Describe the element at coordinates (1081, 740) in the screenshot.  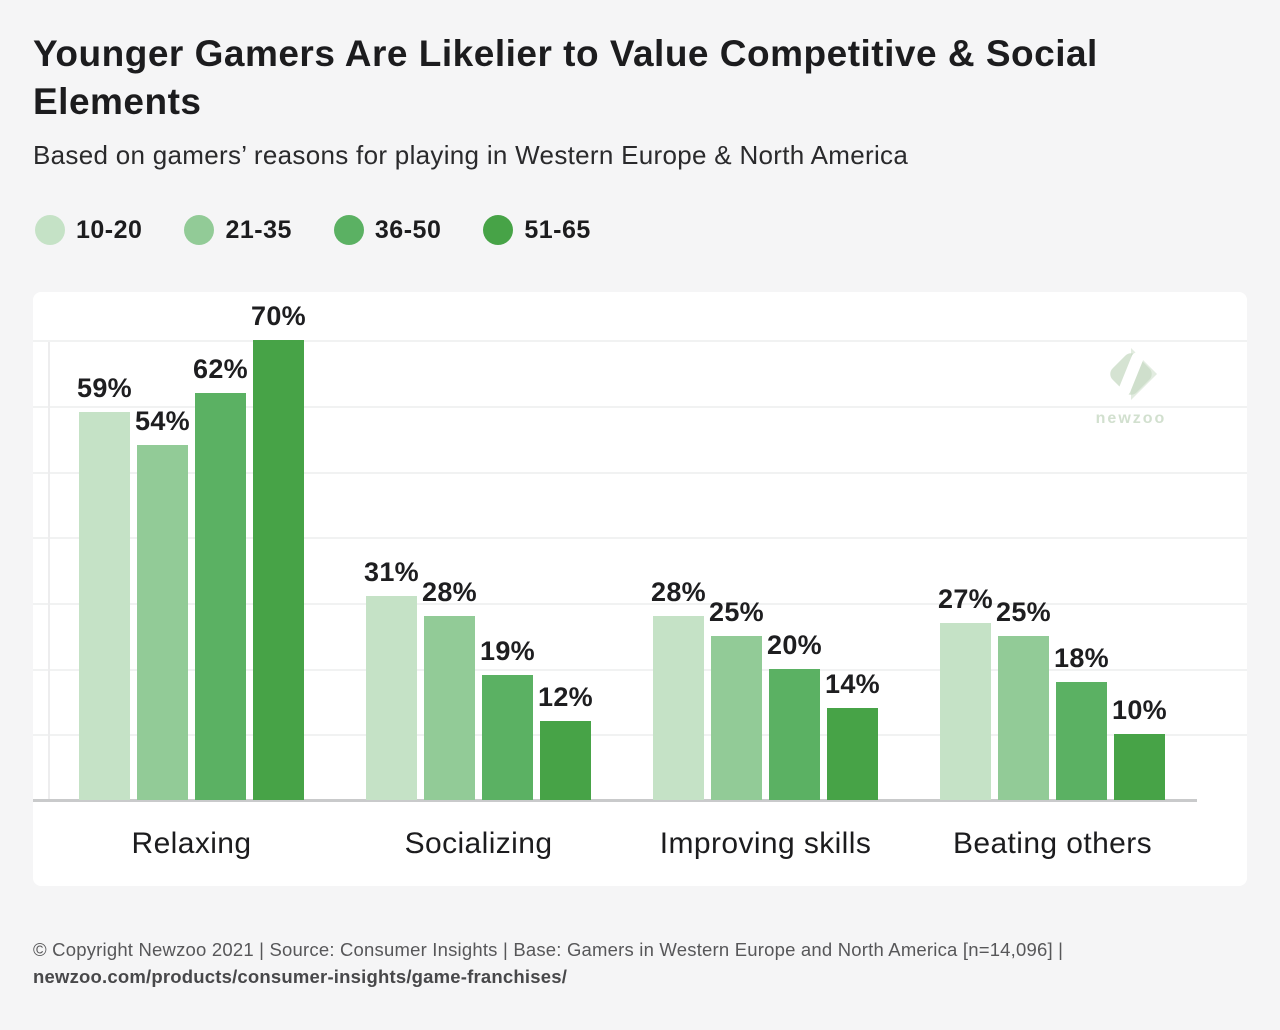
I see `bar-36-50-Beating others` at that location.